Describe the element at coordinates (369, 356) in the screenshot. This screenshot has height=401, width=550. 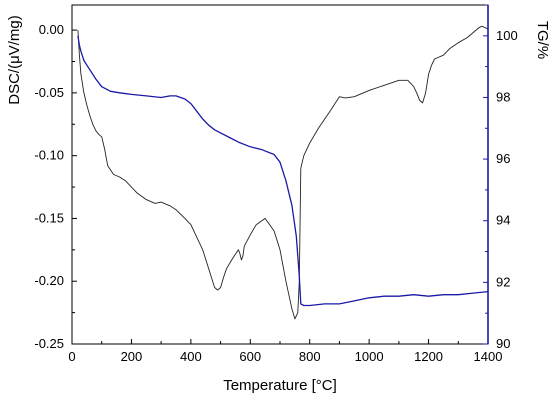
I see `x-tick-label: 1000` at that location.